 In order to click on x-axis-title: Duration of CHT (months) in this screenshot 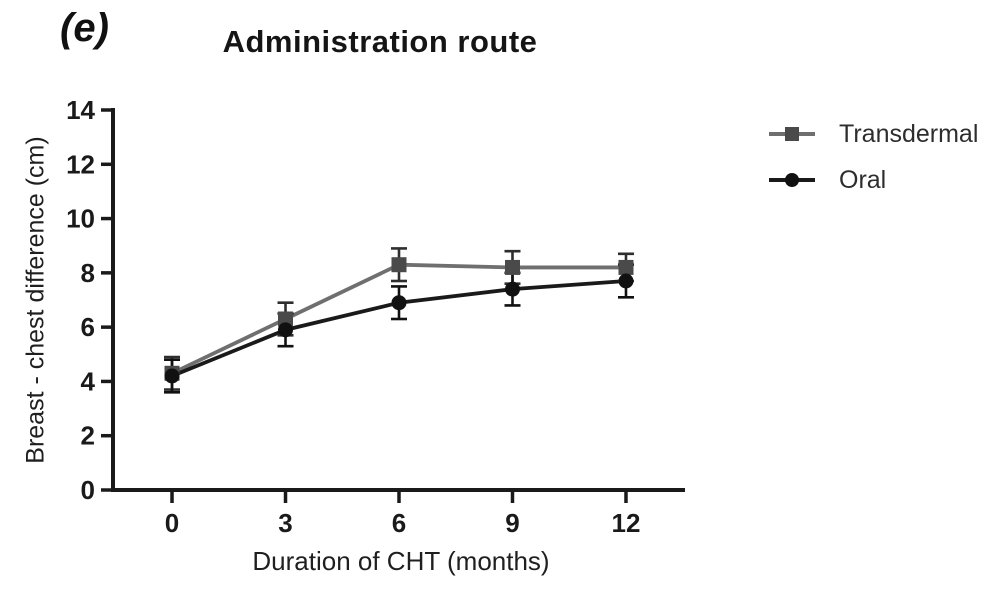, I will do `click(401, 561)`.